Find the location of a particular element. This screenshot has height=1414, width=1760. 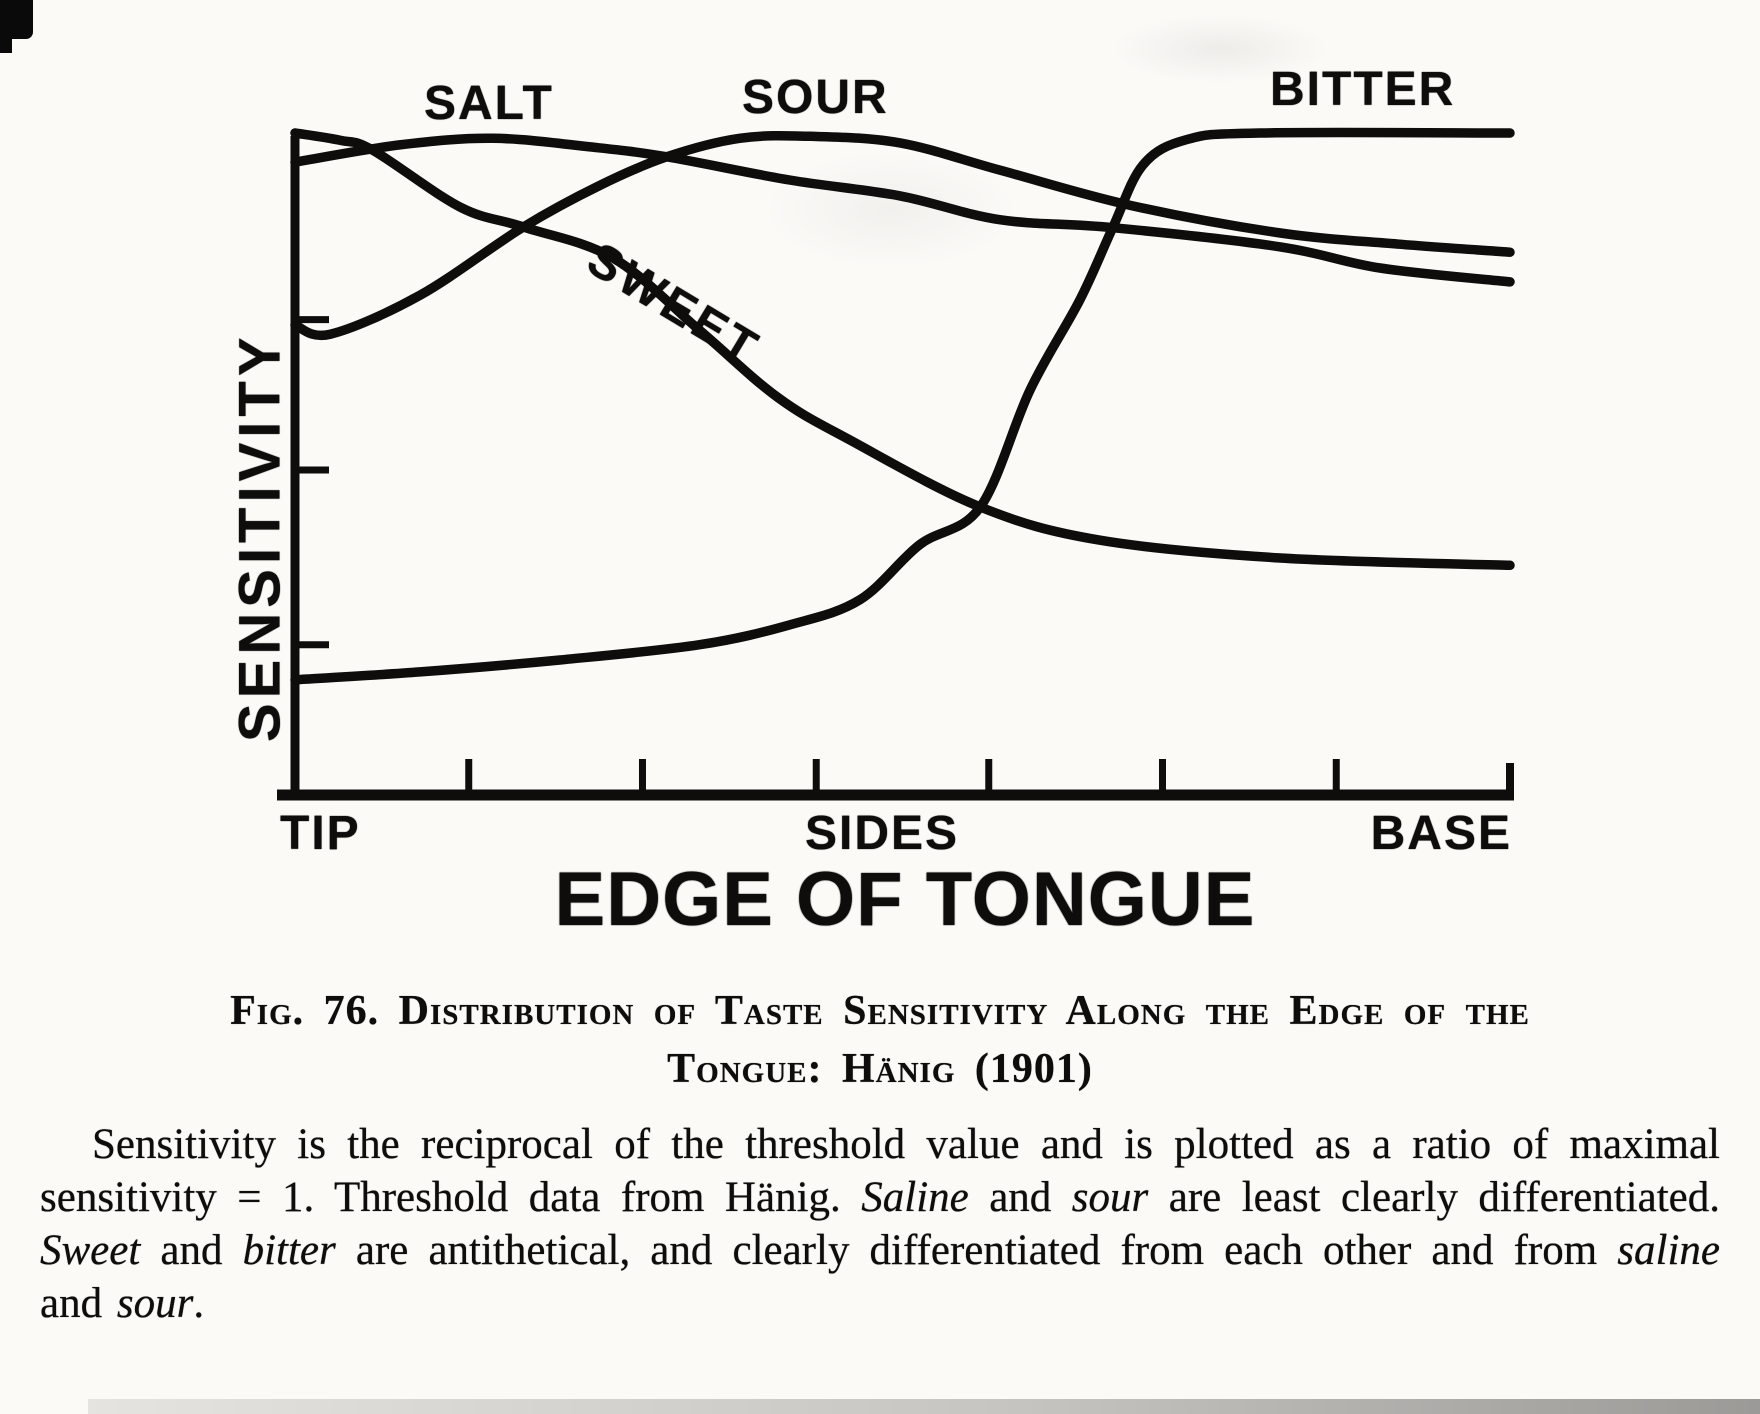

salt-curve-label: SALT is located at coordinates (489, 103).